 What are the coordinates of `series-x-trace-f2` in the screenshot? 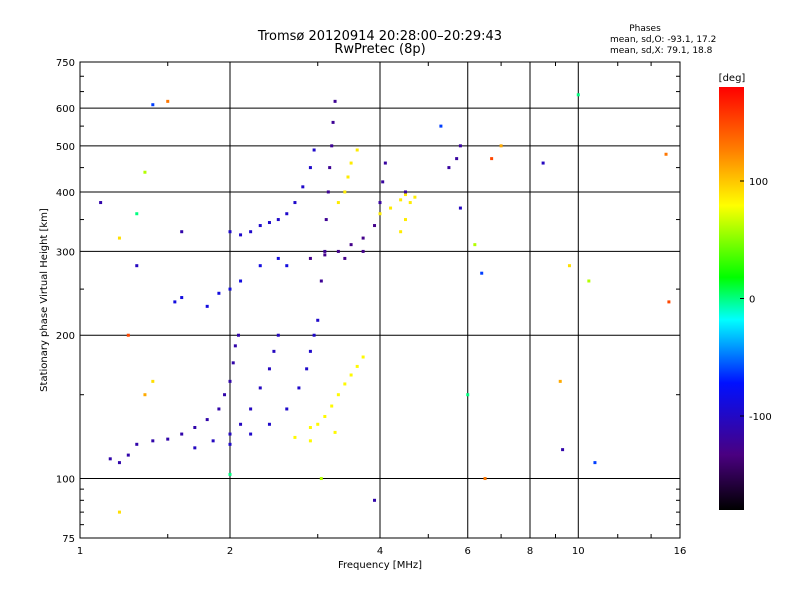 It's located at (376, 191).